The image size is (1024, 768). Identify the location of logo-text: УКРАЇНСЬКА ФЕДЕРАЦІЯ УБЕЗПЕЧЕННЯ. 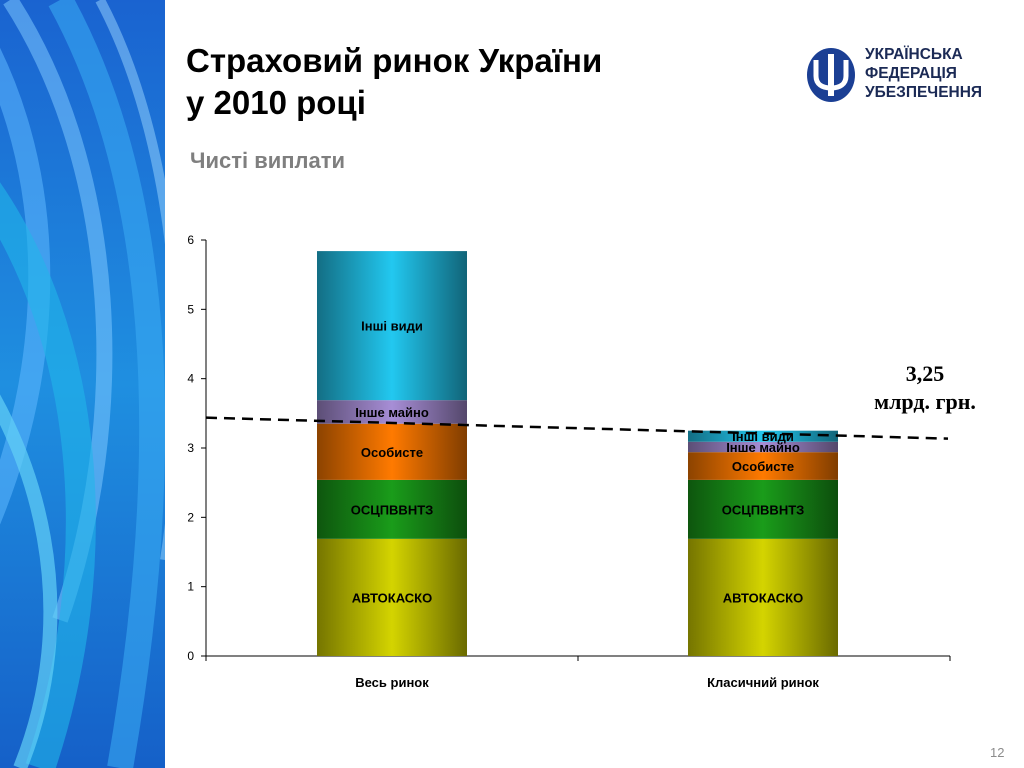
(923, 73).